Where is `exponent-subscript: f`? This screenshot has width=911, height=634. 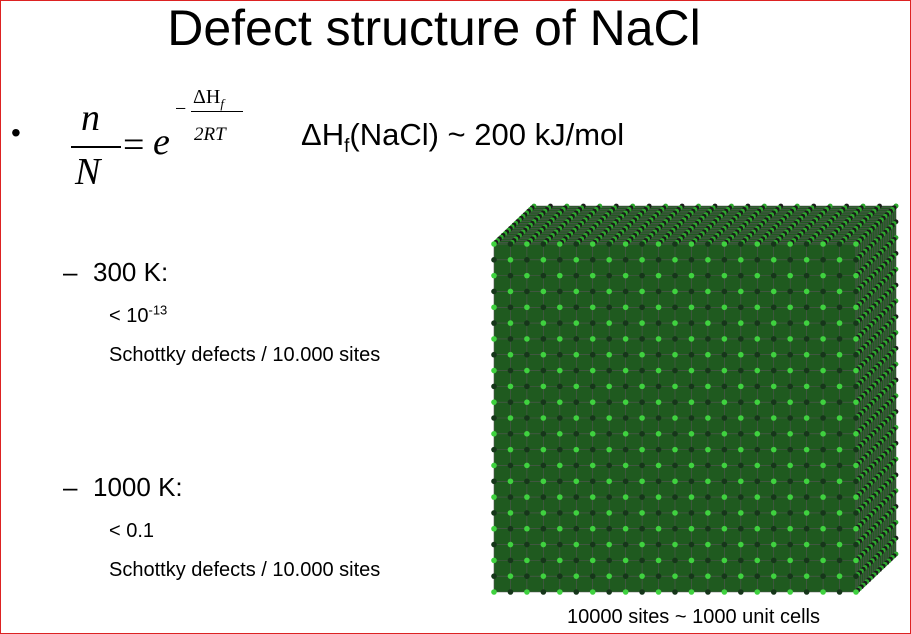
exponent-subscript: f is located at coordinates (222, 103).